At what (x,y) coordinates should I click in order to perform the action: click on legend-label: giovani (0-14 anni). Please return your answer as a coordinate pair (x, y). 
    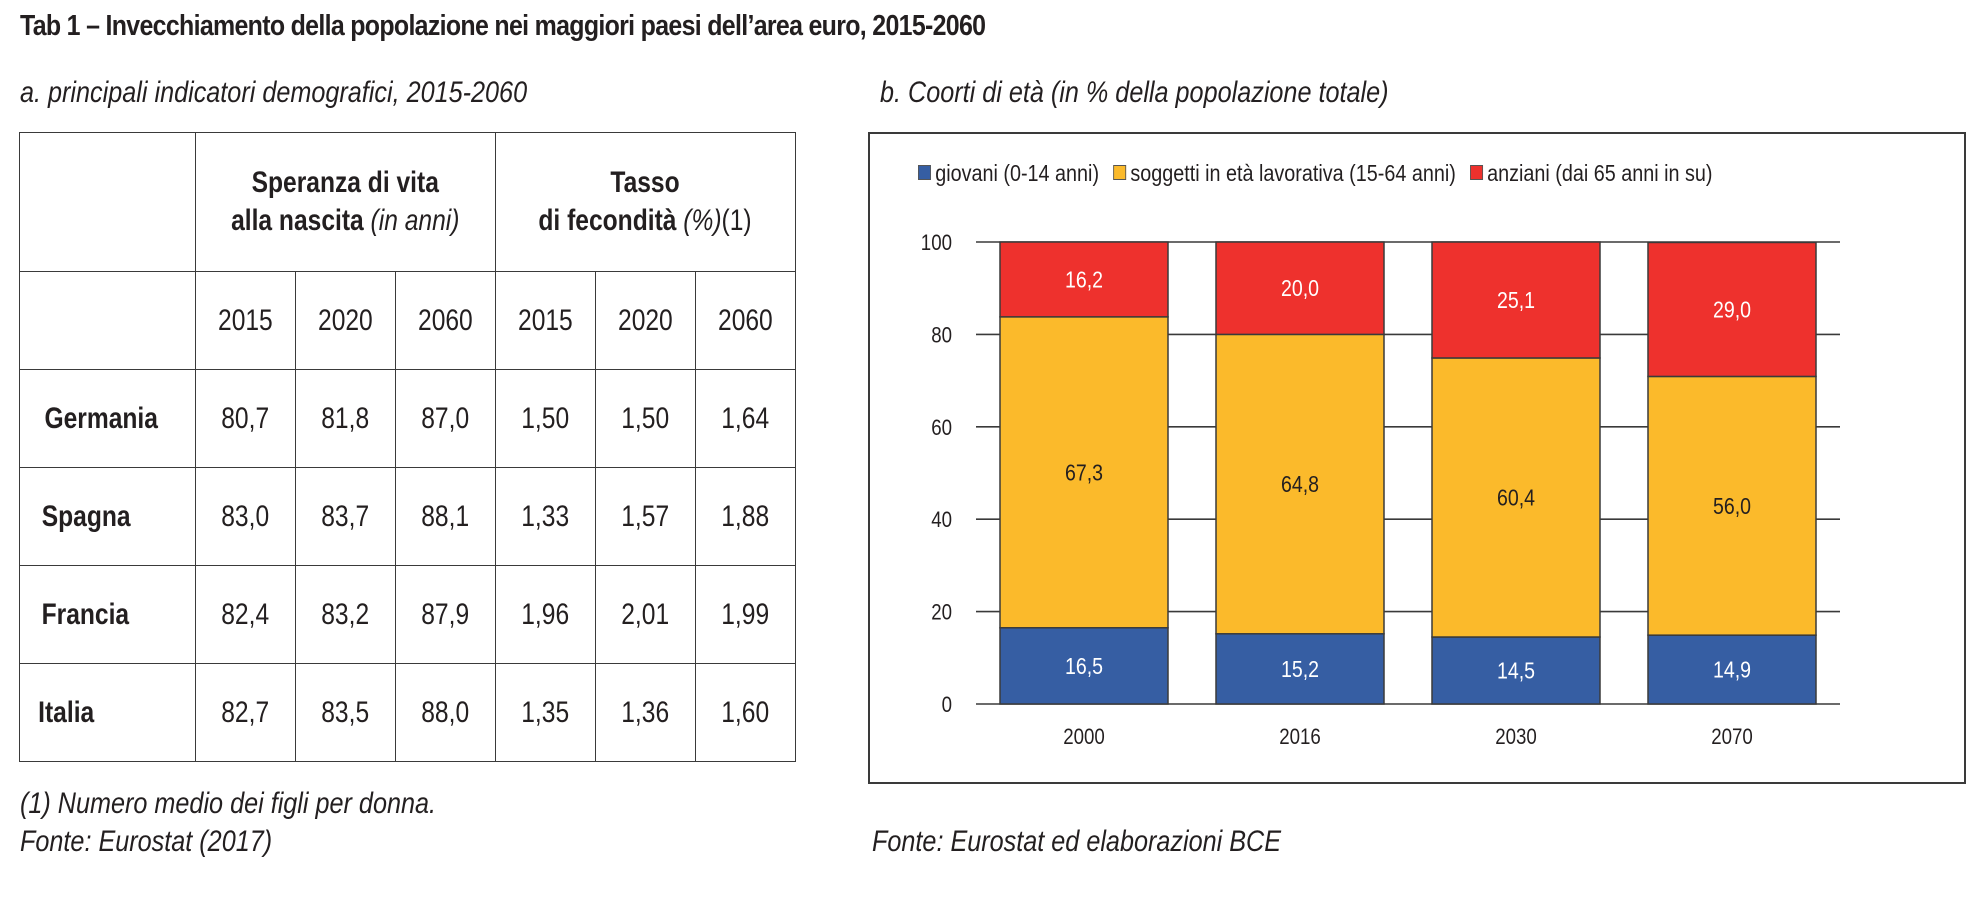
    Looking at the image, I should click on (1017, 173).